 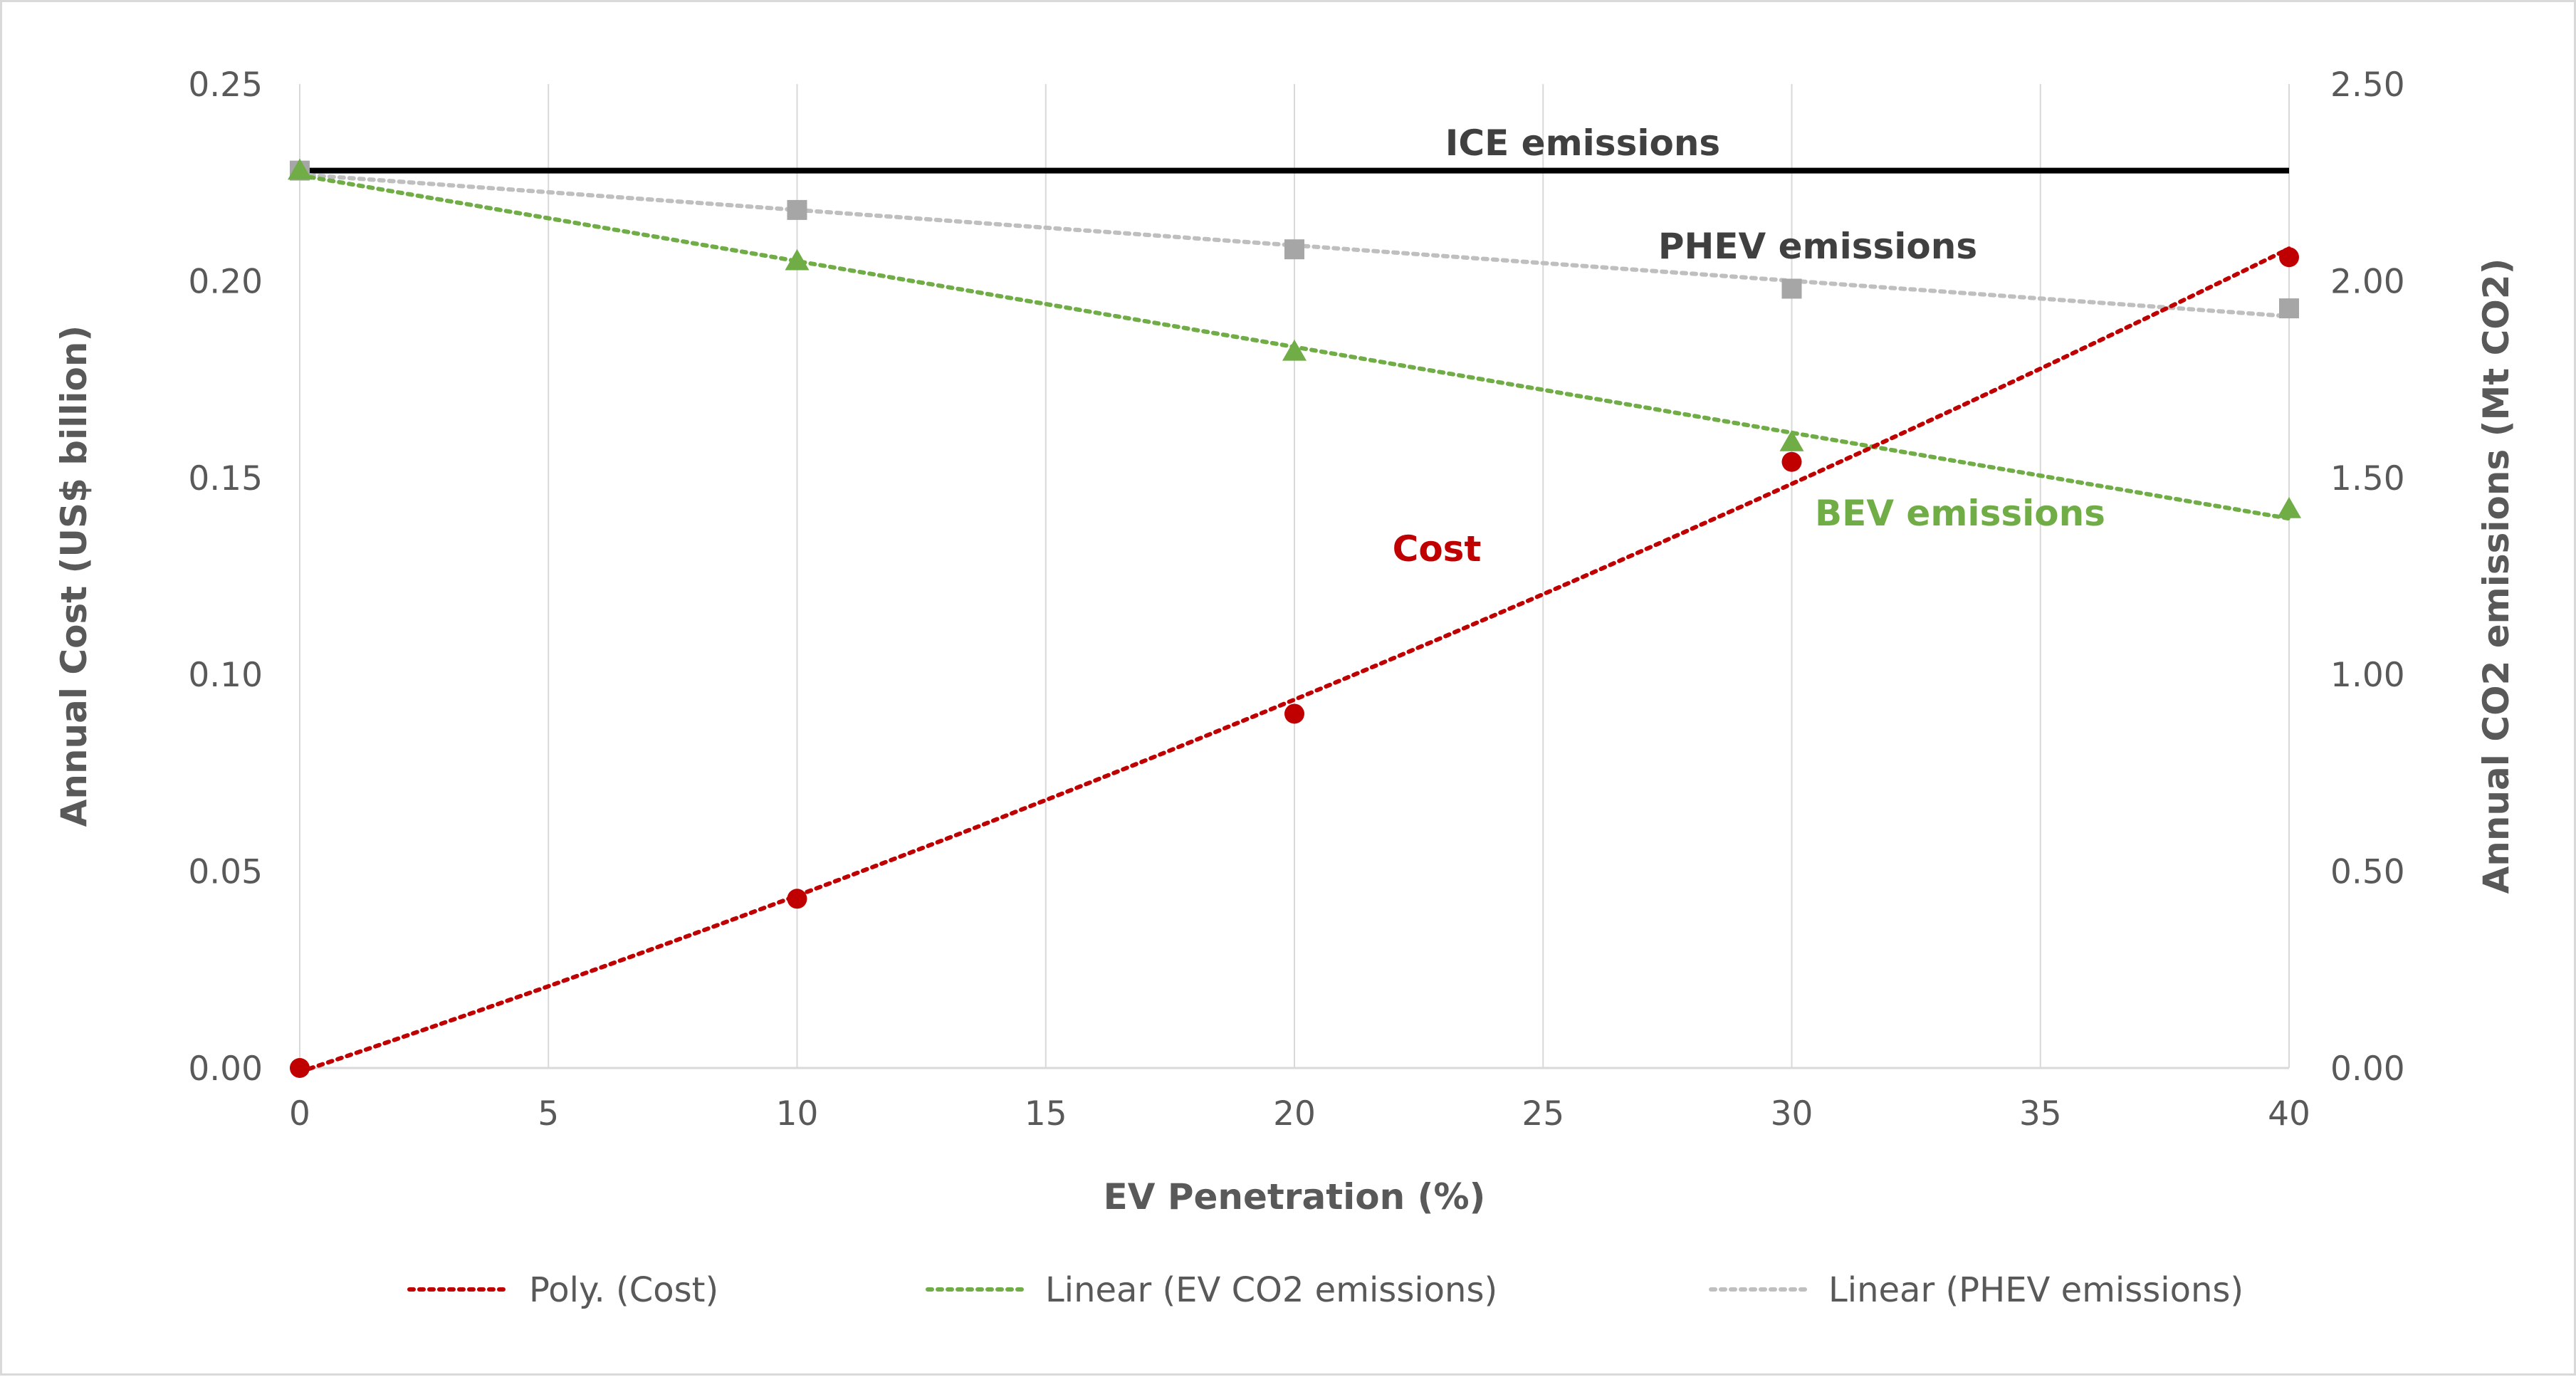 I want to click on x-axis-title: EV Penetration (%), so click(x=1295, y=1197).